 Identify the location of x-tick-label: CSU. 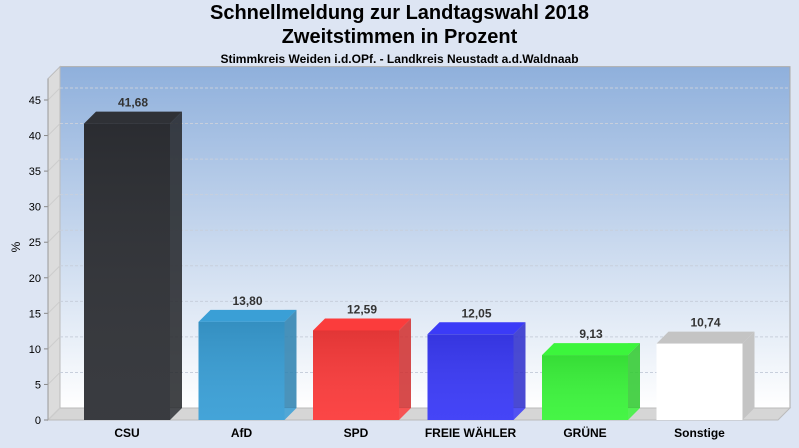
(126, 433).